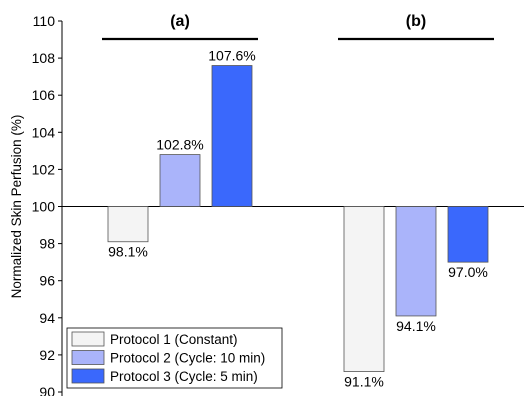 The width and height of the screenshot is (524, 396). Describe the element at coordinates (180, 21) in the screenshot. I see `panel-label: (a)` at that location.